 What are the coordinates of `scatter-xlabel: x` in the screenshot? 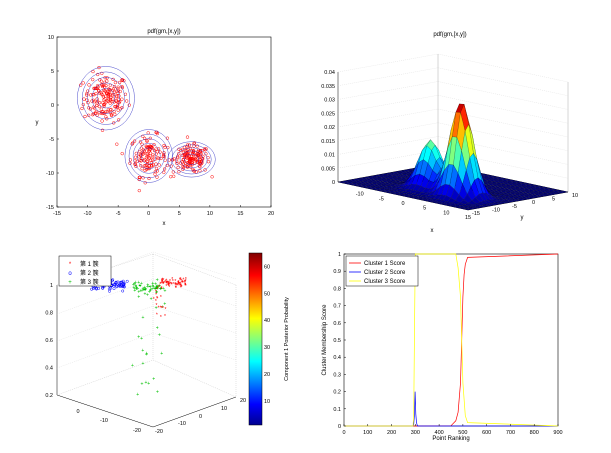 It's located at (164, 224).